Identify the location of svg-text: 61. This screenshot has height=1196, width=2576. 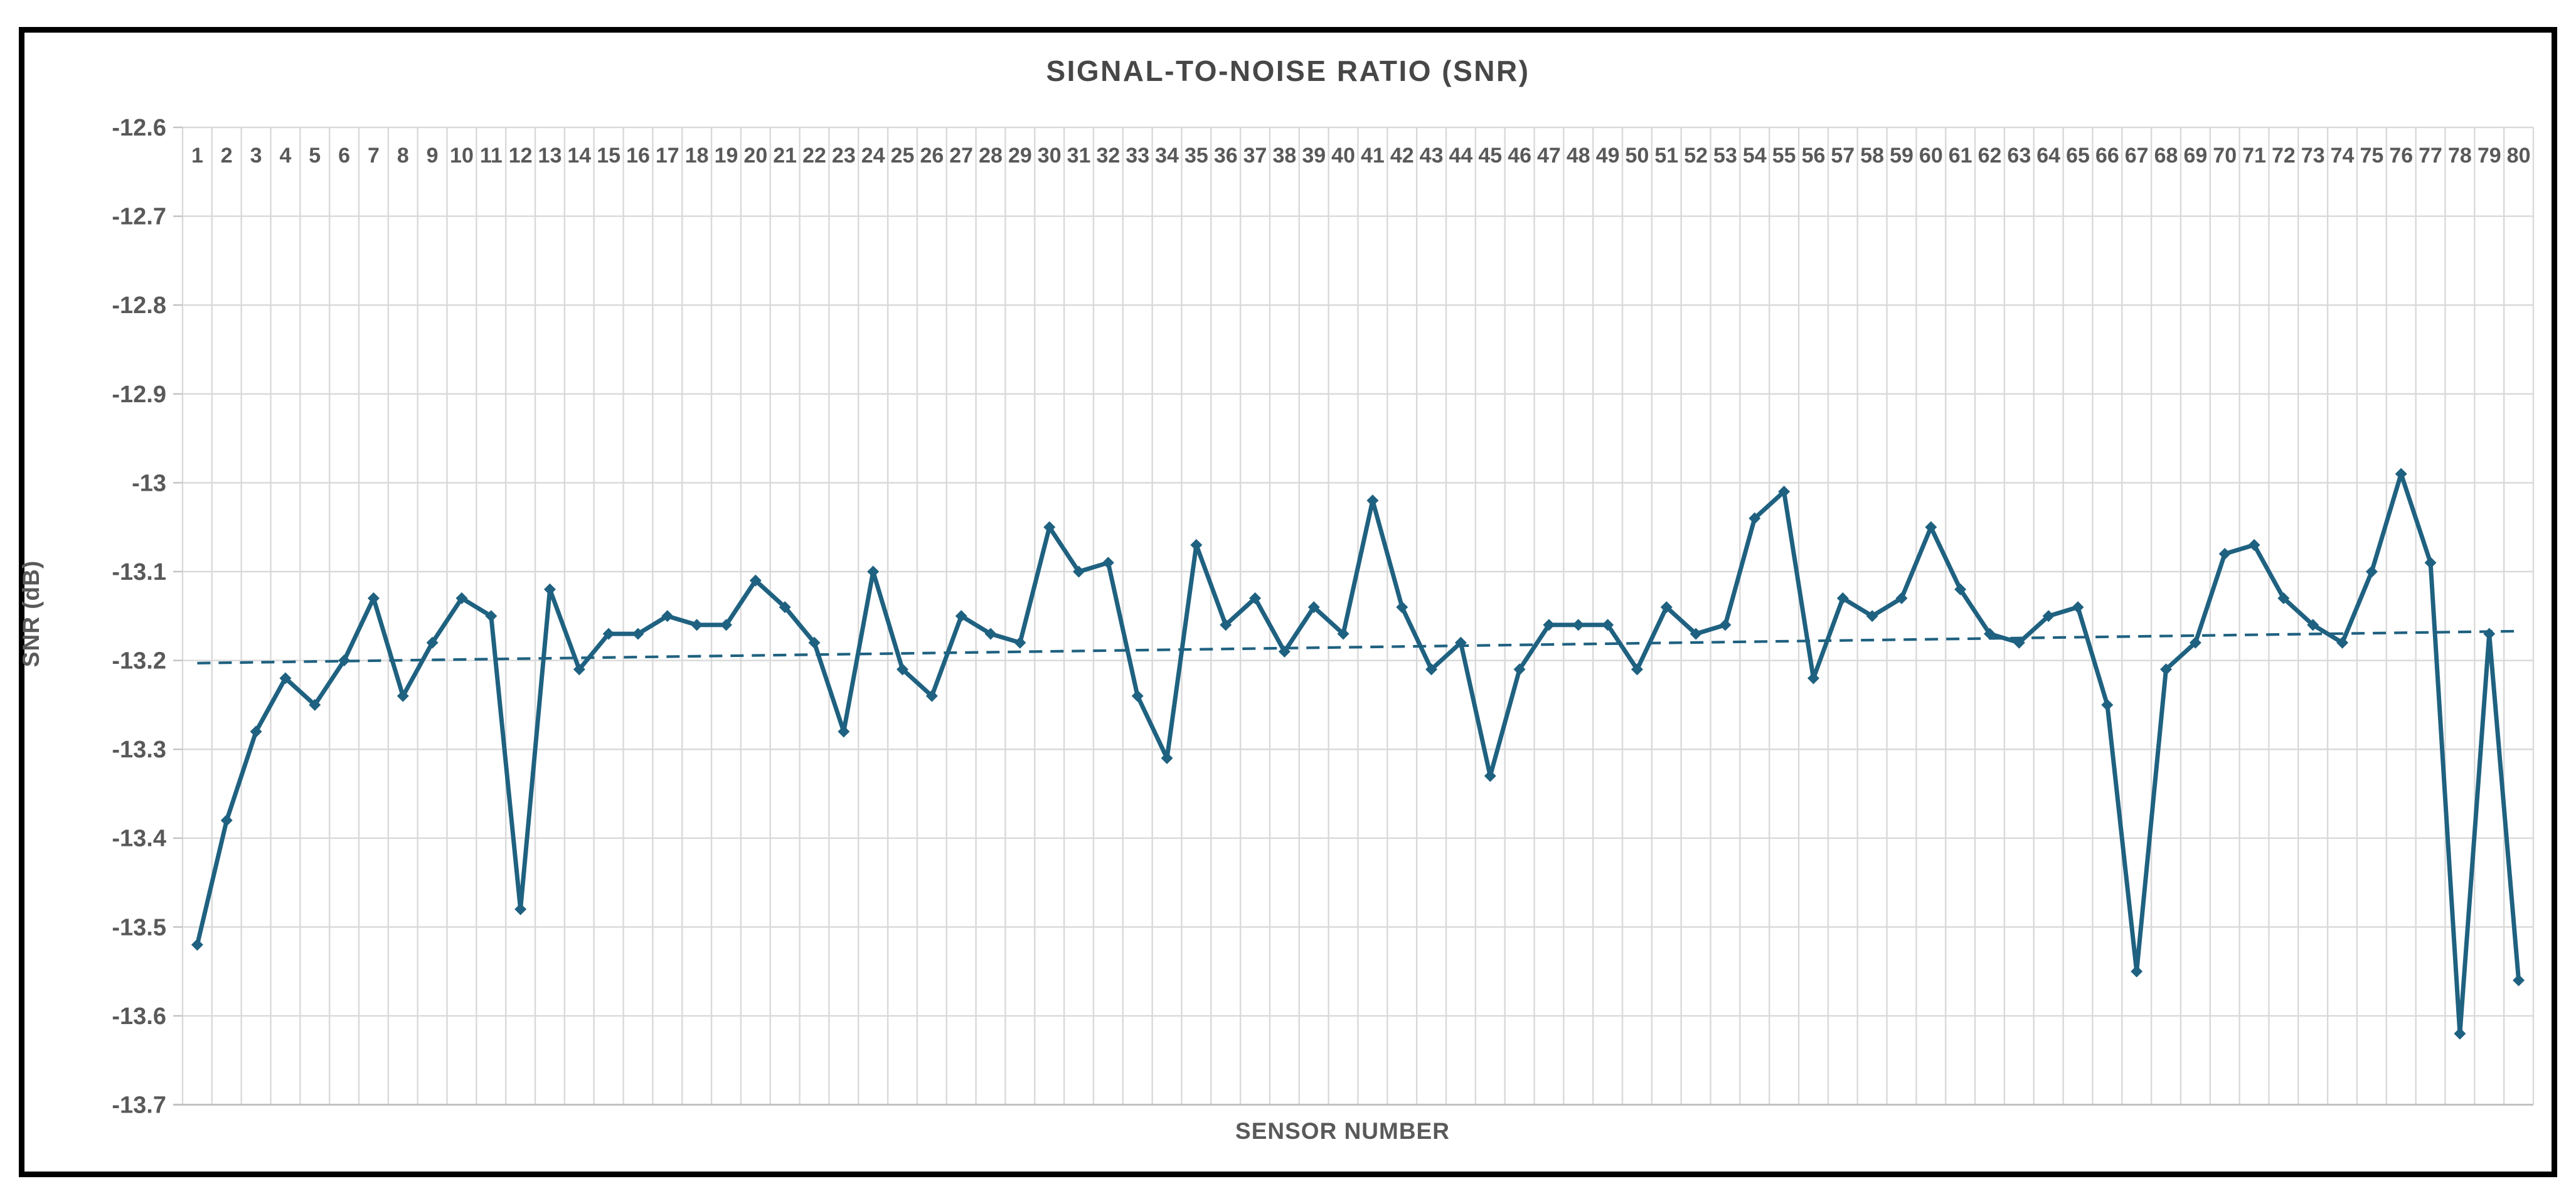
(1961, 156).